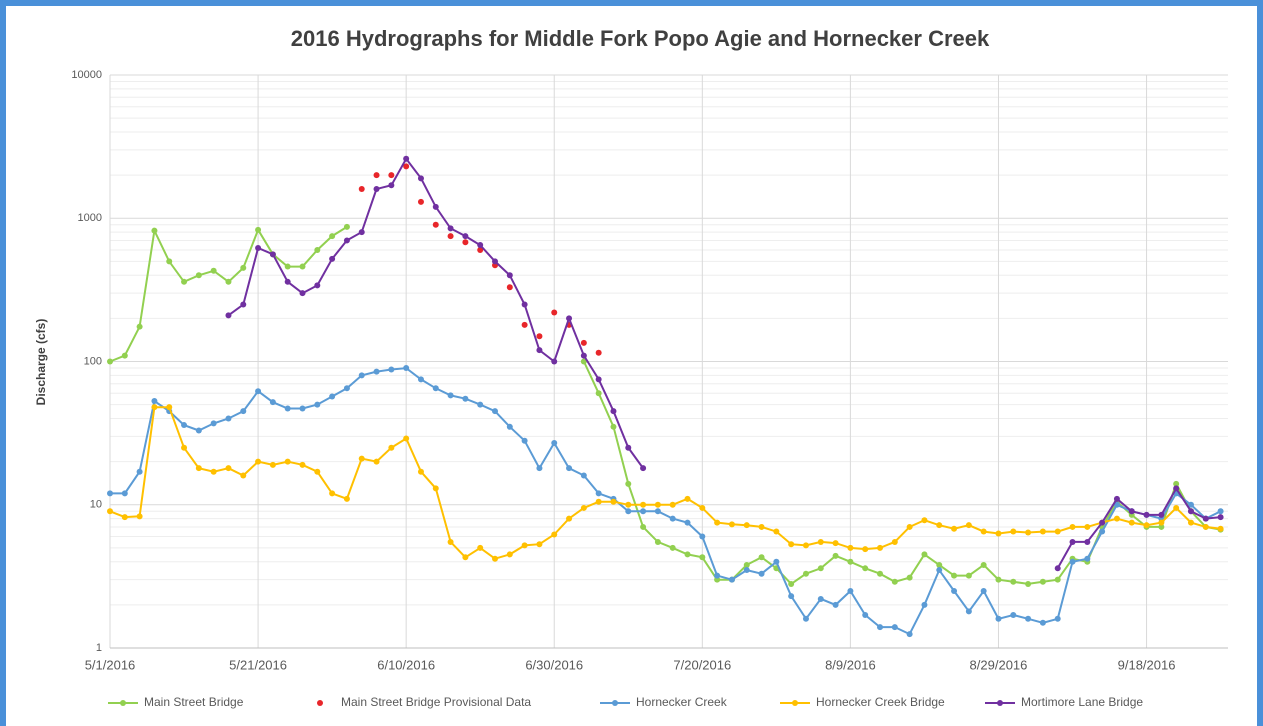  I want to click on legend-label: Hornecker Creek Bridge, so click(880, 702).